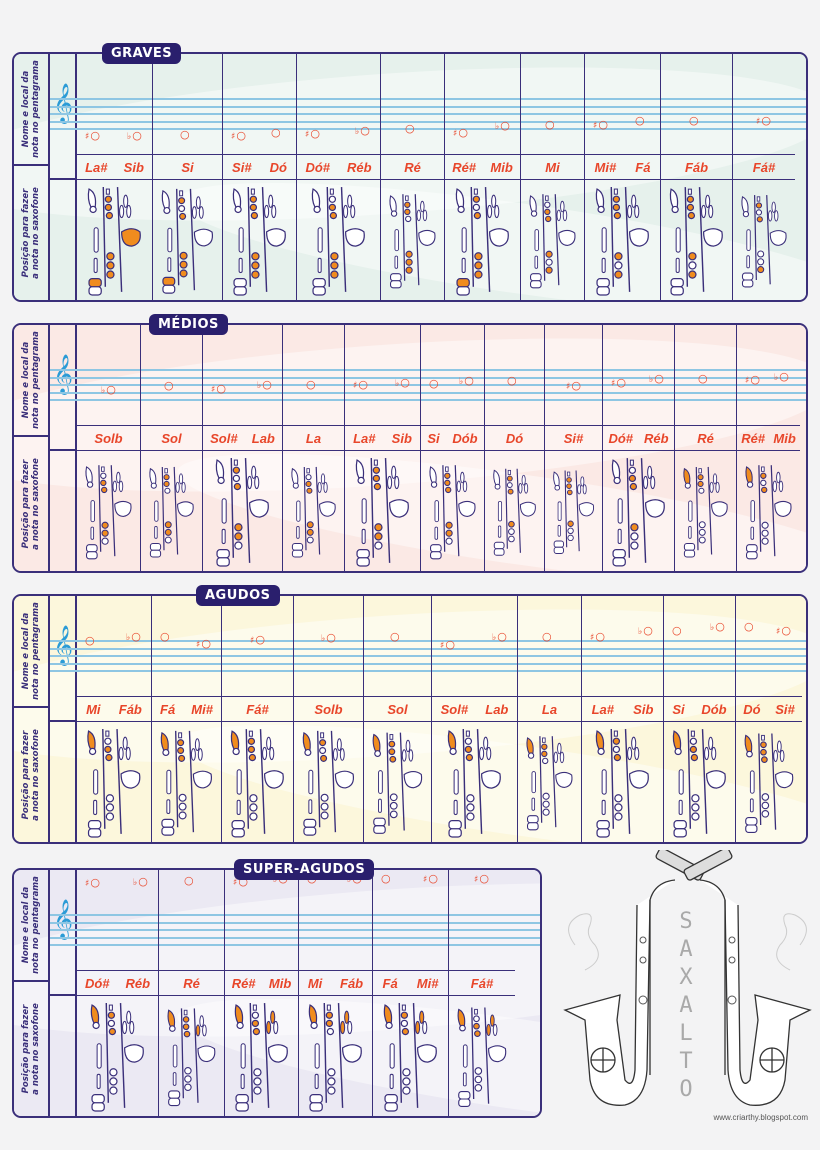 Image resolution: width=820 pixels, height=1150 pixels. What do you see at coordinates (549, 709) in the screenshot?
I see `note-name: La` at bounding box center [549, 709].